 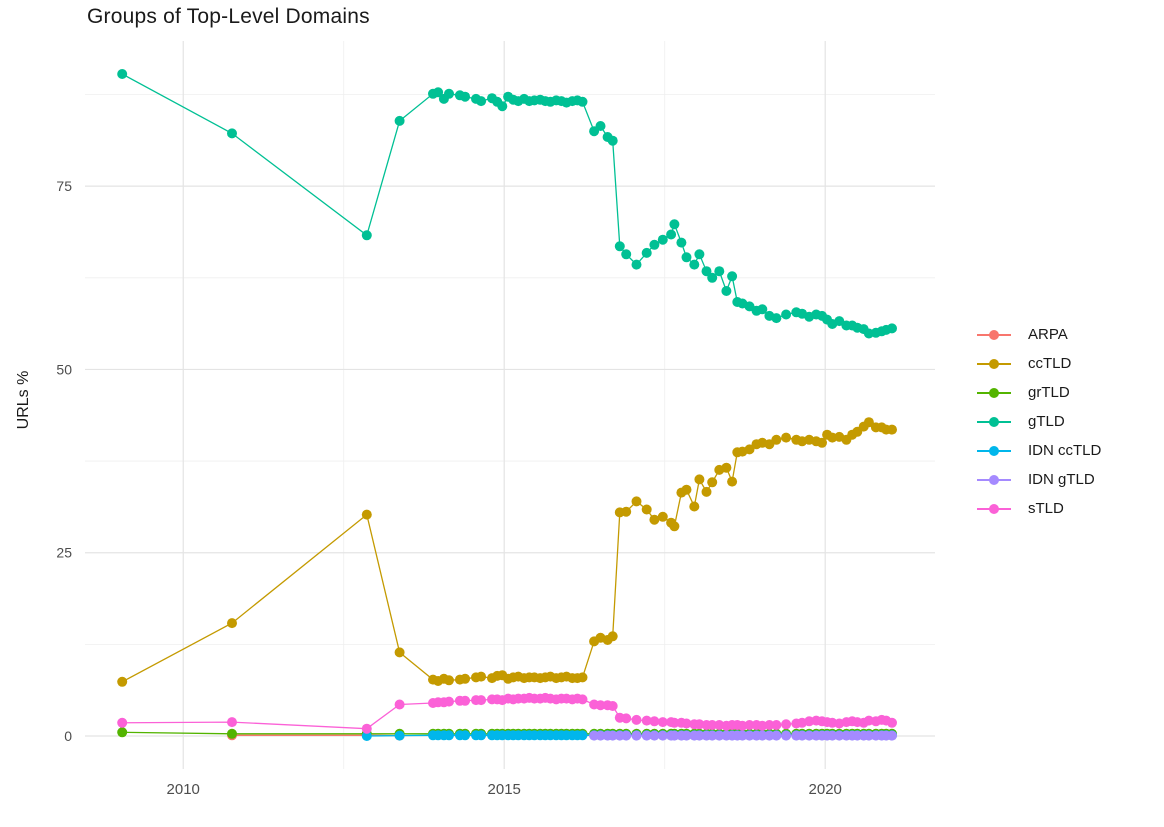 What do you see at coordinates (64, 186) in the screenshot?
I see `y-tick-label: 75` at bounding box center [64, 186].